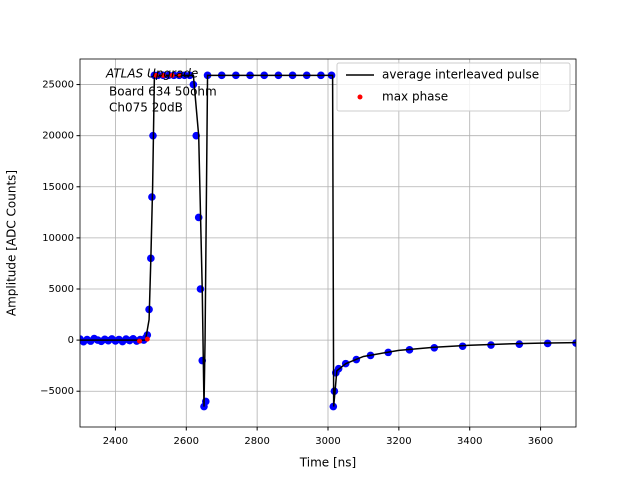 This screenshot has height=484, width=640. I want to click on y-tick-label: 5000, so click(61, 289).